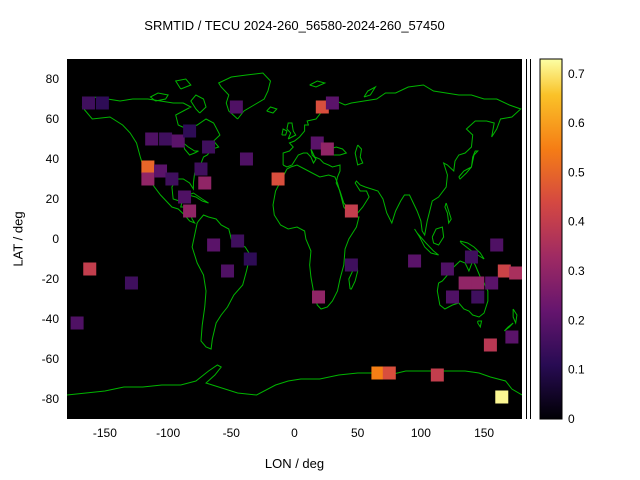 Image resolution: width=640 pixels, height=480 pixels. Describe the element at coordinates (421, 433) in the screenshot. I see `x-tick-label: 100` at that location.